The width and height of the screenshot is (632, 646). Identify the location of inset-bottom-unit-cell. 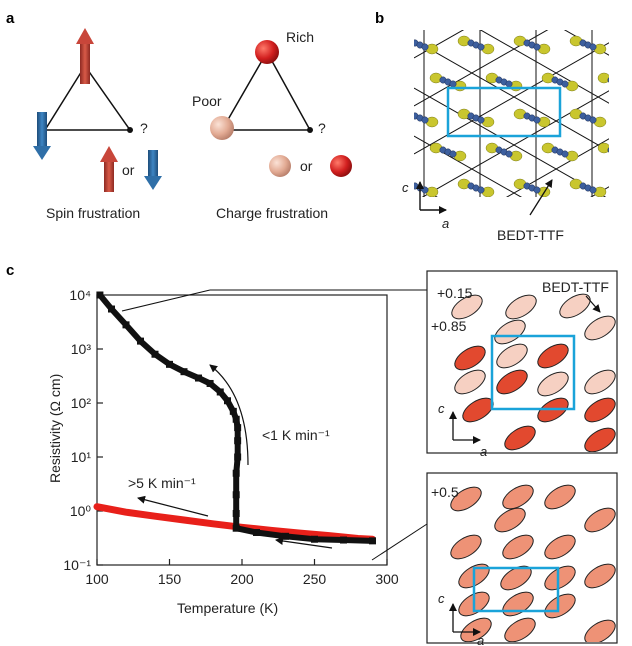
(516, 589).